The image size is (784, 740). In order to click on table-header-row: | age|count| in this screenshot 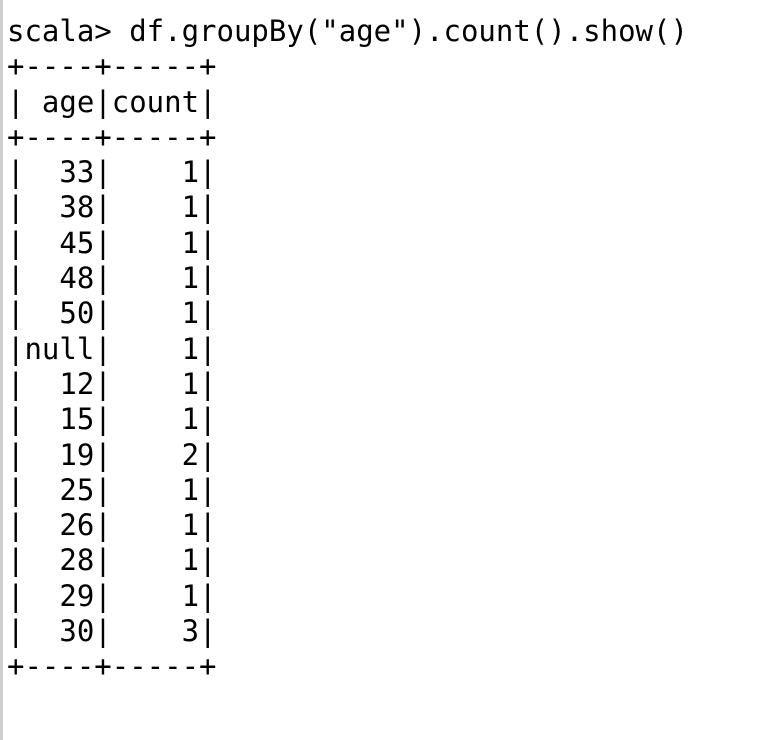, I will do `click(112, 101)`.